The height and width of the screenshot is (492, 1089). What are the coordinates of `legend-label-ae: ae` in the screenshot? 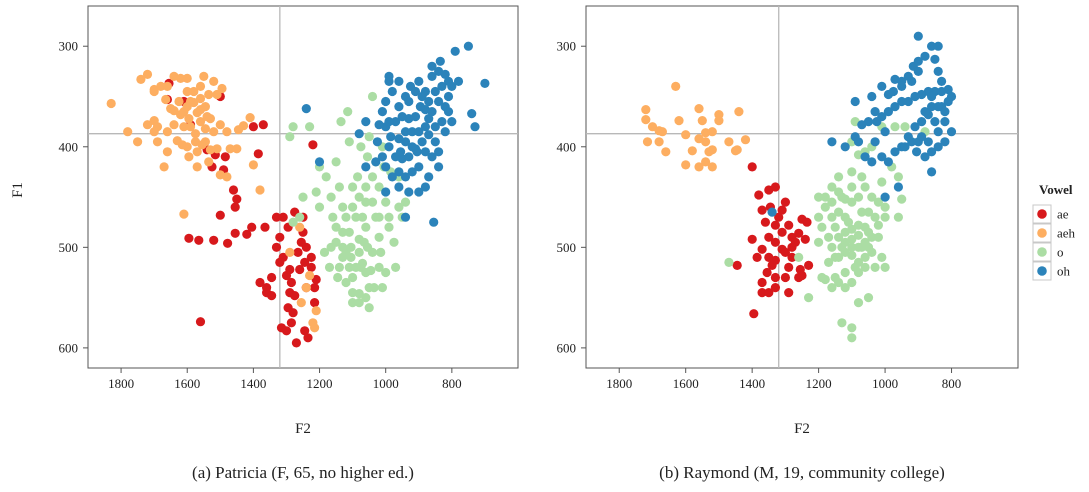 It's located at (1063, 214).